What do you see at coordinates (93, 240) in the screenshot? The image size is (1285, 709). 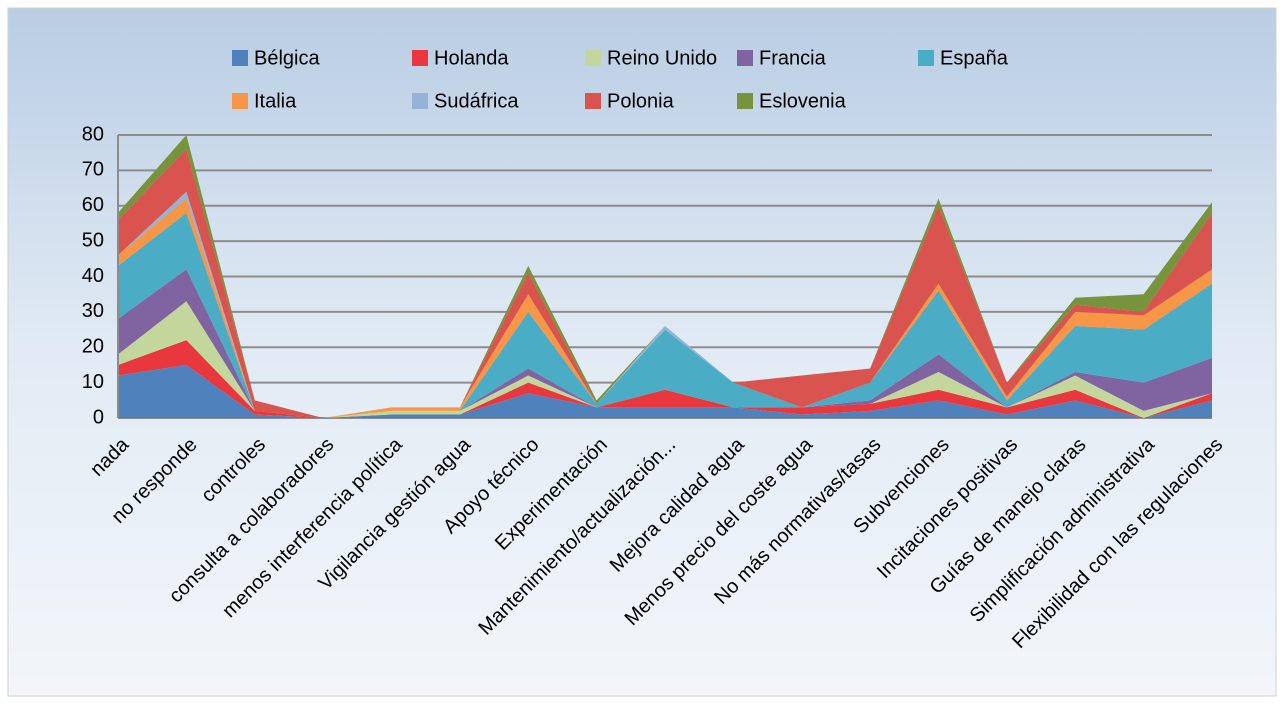 I see `y-tick-label: 50` at bounding box center [93, 240].